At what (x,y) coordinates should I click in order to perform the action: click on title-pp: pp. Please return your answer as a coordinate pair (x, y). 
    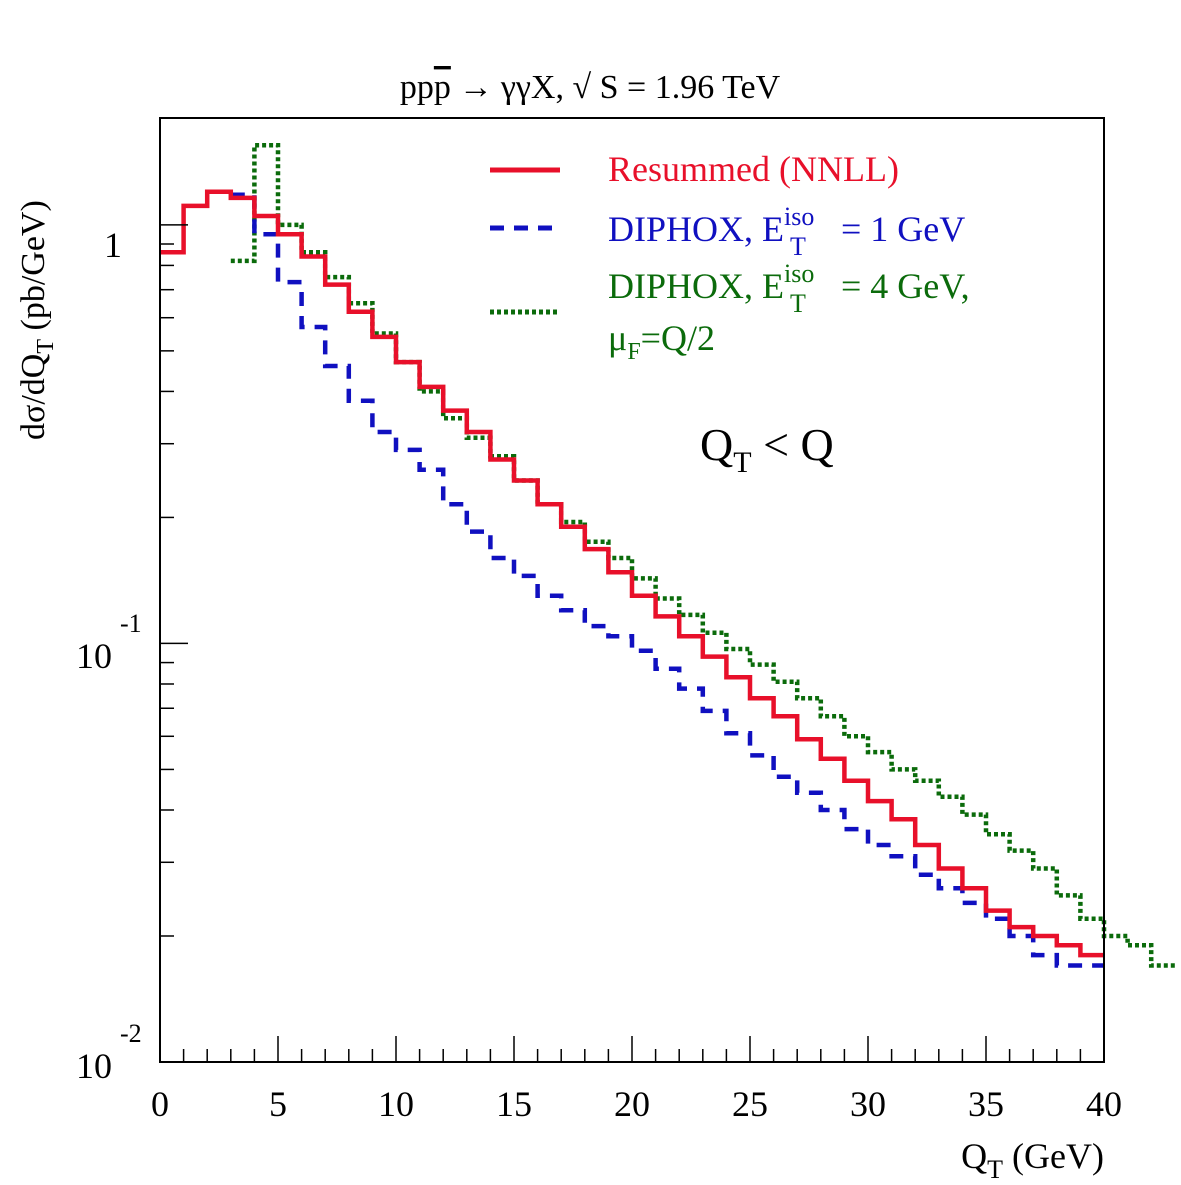
    Looking at the image, I should click on (417, 87).